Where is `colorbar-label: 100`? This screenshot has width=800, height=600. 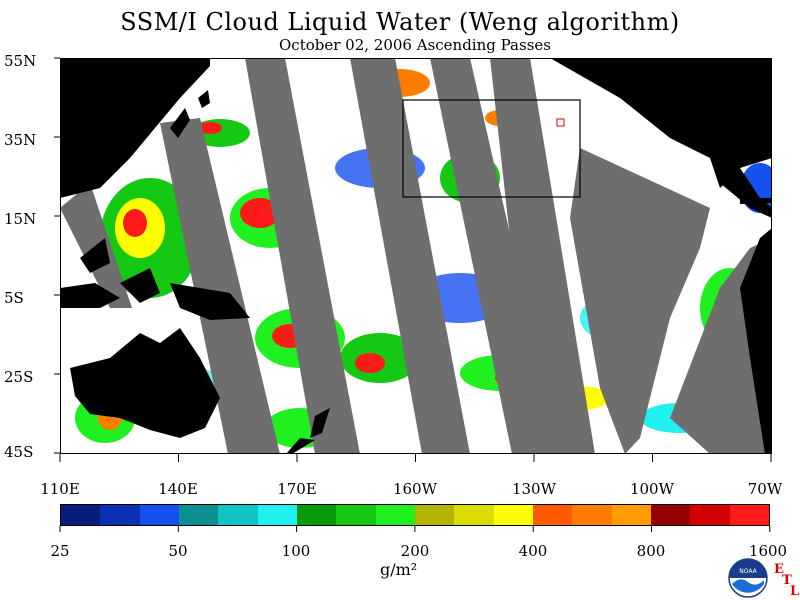 colorbar-label: 100 is located at coordinates (296, 551).